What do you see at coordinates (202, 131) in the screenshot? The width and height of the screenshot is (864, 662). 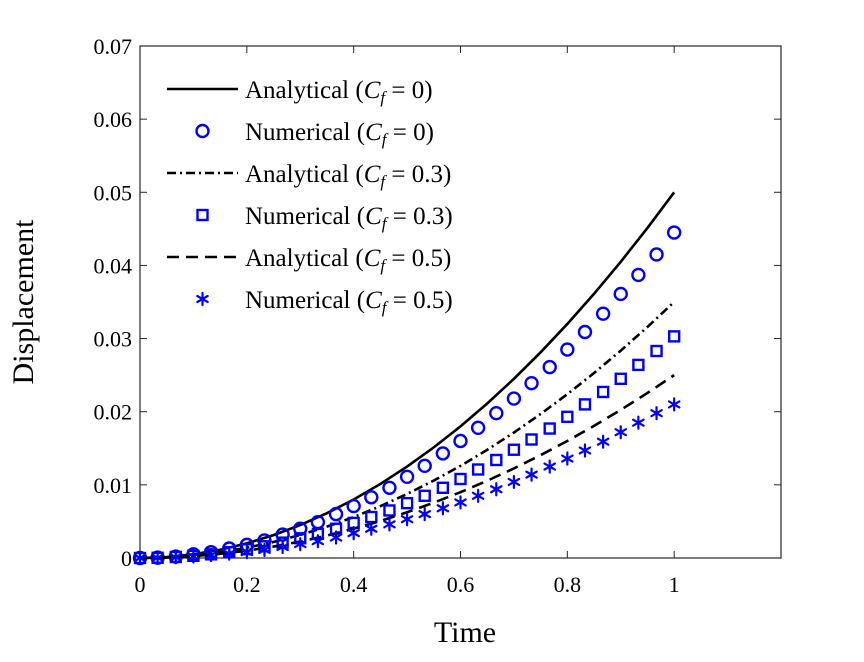 I see `legend-marker-circle` at bounding box center [202, 131].